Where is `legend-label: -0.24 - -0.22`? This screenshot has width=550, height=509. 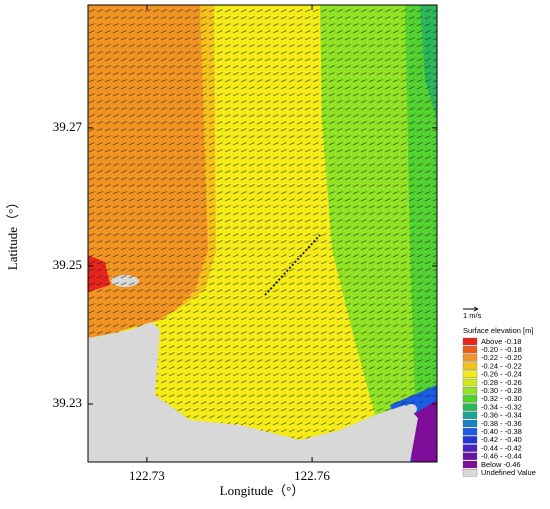 legend-label: -0.24 - -0.22 is located at coordinates (501, 365).